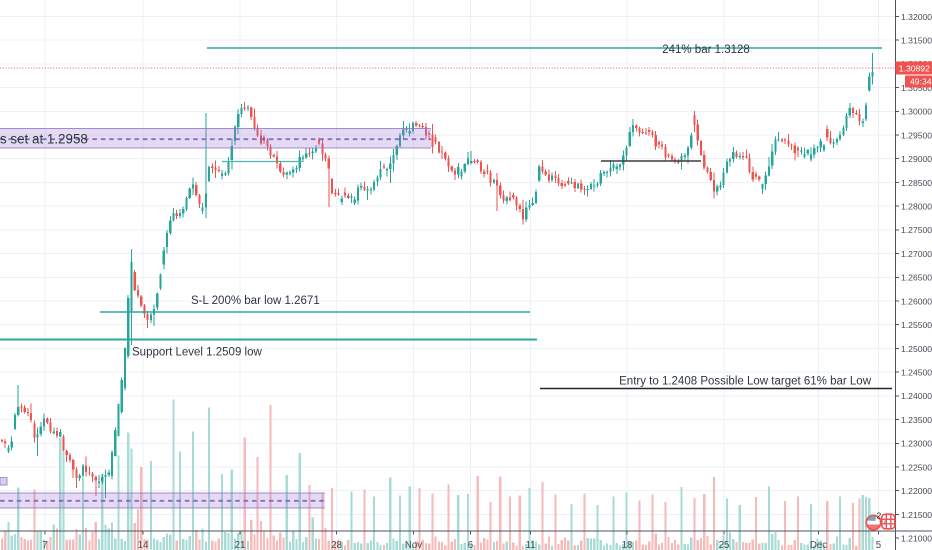 The height and width of the screenshot is (550, 932). Describe the element at coordinates (916, 254) in the screenshot. I see `svg-text: 1.27000` at that location.